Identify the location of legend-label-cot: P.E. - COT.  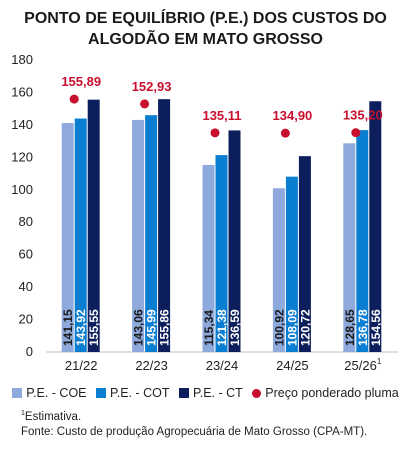
(140, 392).